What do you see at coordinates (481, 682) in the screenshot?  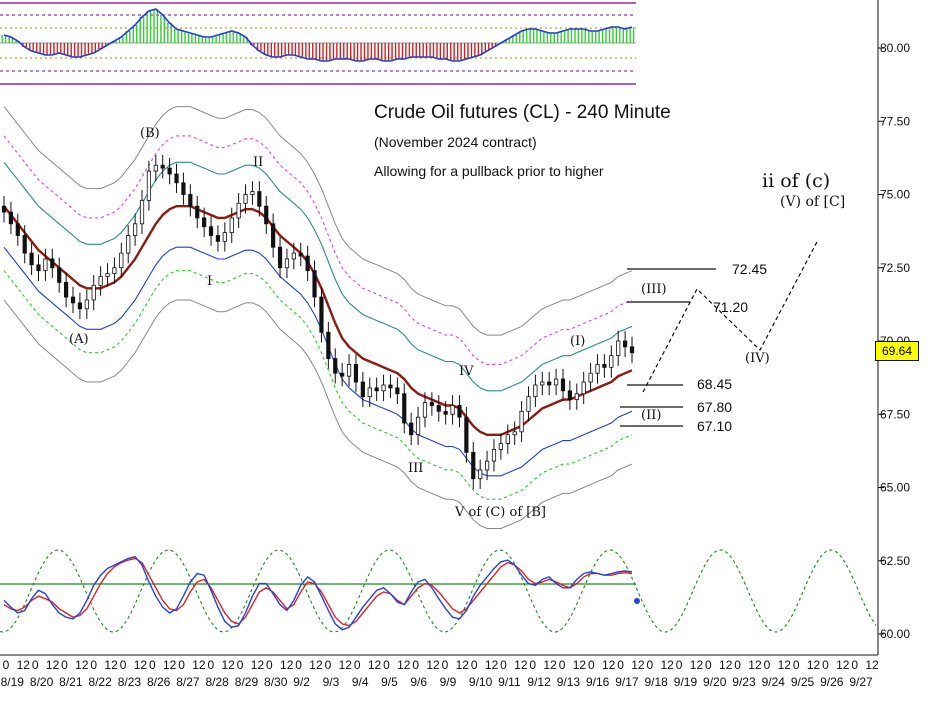 I see `x-date-label: 9/10` at bounding box center [481, 682].